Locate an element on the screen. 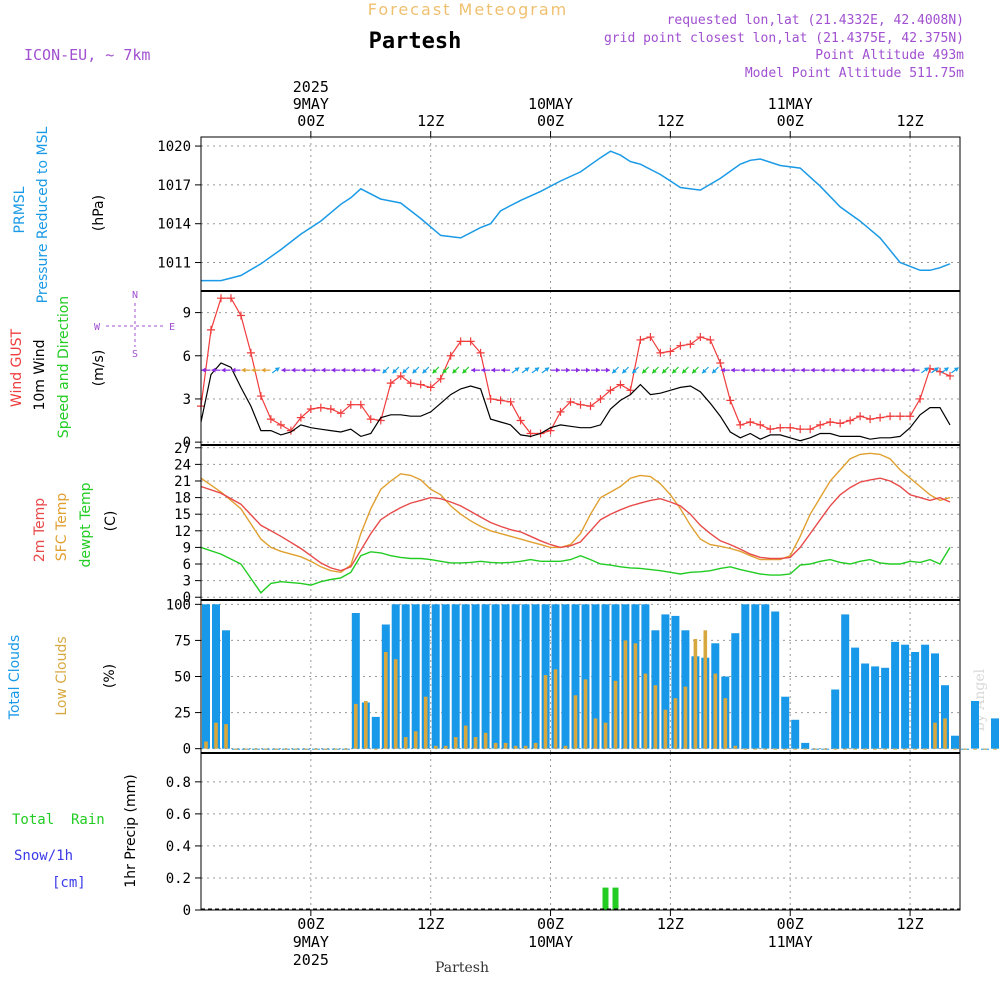 The width and height of the screenshot is (1000, 1000). y-tick-label: 100 is located at coordinates (178, 605).